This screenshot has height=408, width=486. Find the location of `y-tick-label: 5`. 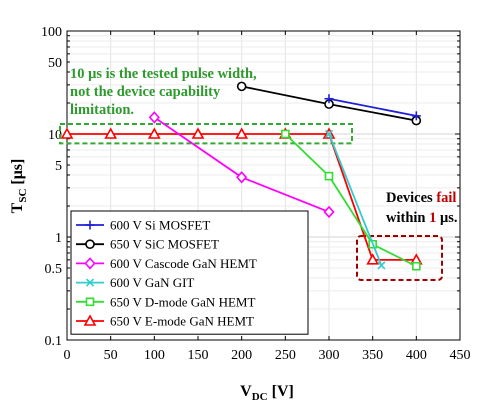

y-tick-label: 5 is located at coordinates (58, 166).